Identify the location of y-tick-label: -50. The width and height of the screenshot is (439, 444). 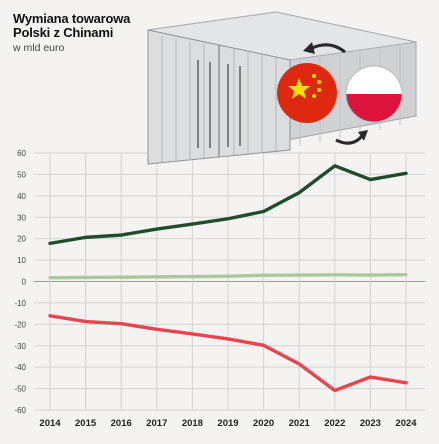
(20, 389).